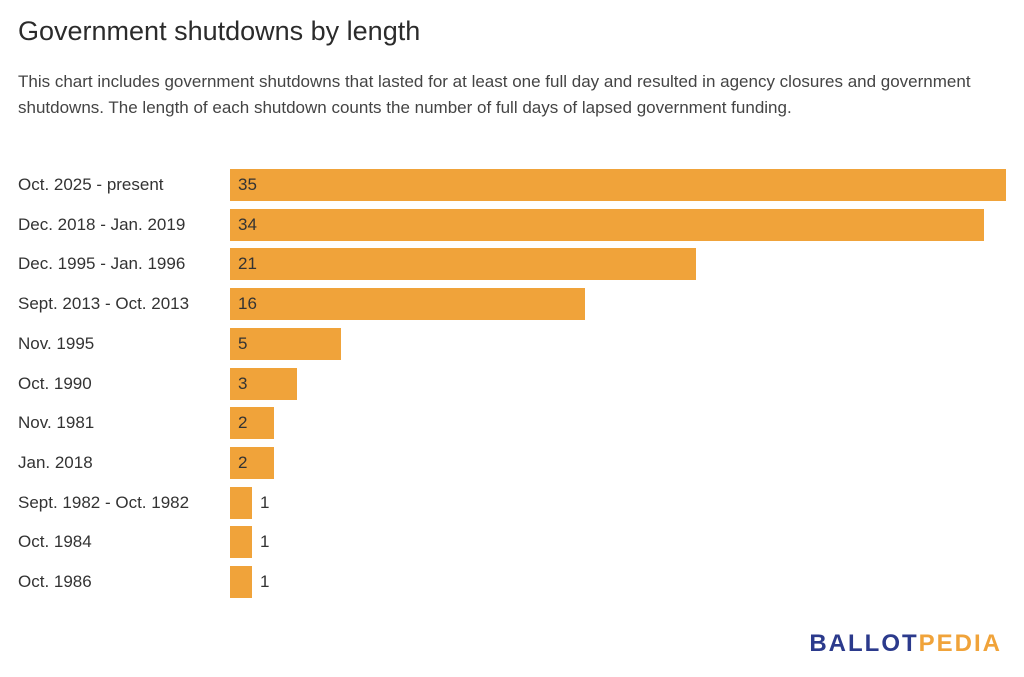  I want to click on bar-row: Dec. 2018 - Jan. 2019 34, so click(512, 225).